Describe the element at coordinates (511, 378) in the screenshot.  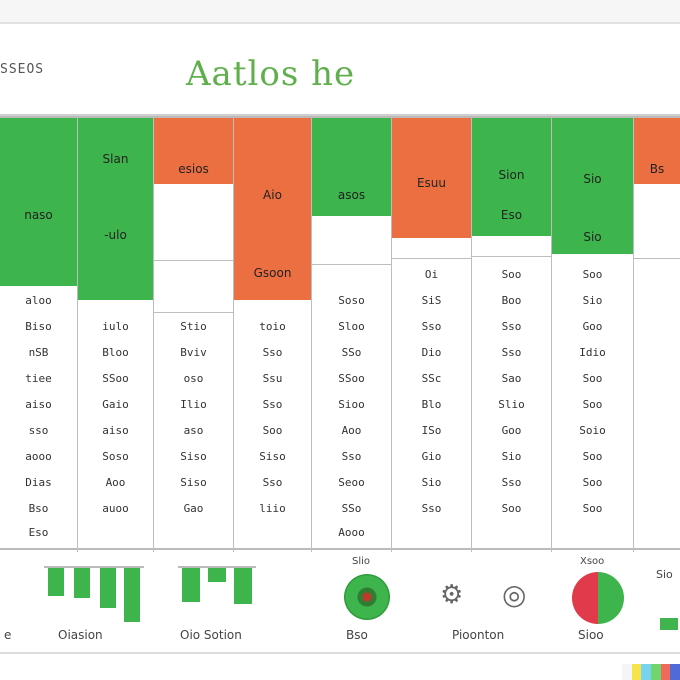
I see `table-cell: Sao` at that location.